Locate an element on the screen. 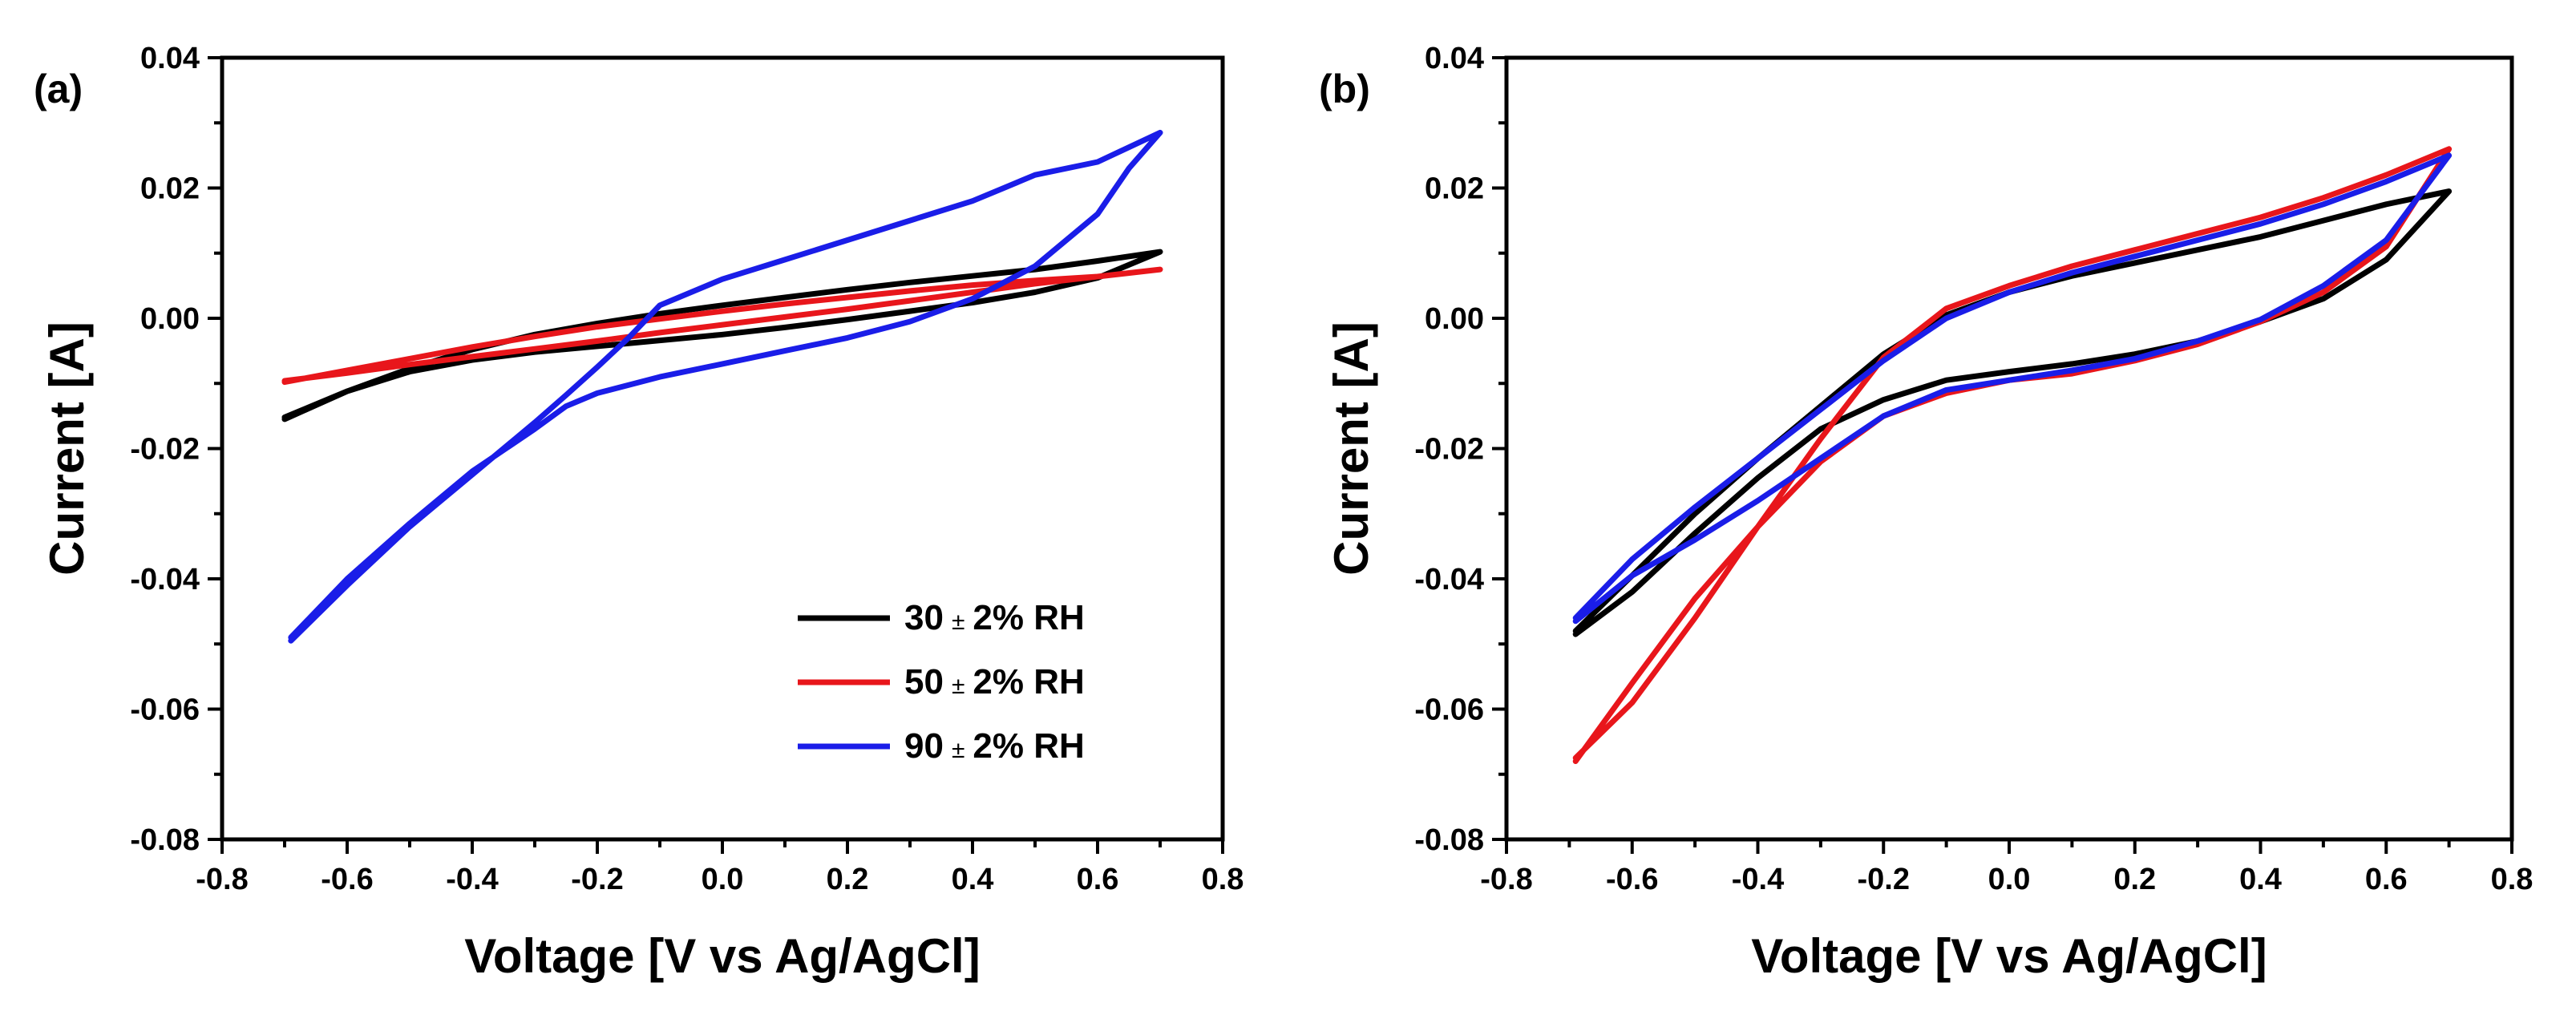  legend-label: 30 ±2% RH is located at coordinates (994, 617).